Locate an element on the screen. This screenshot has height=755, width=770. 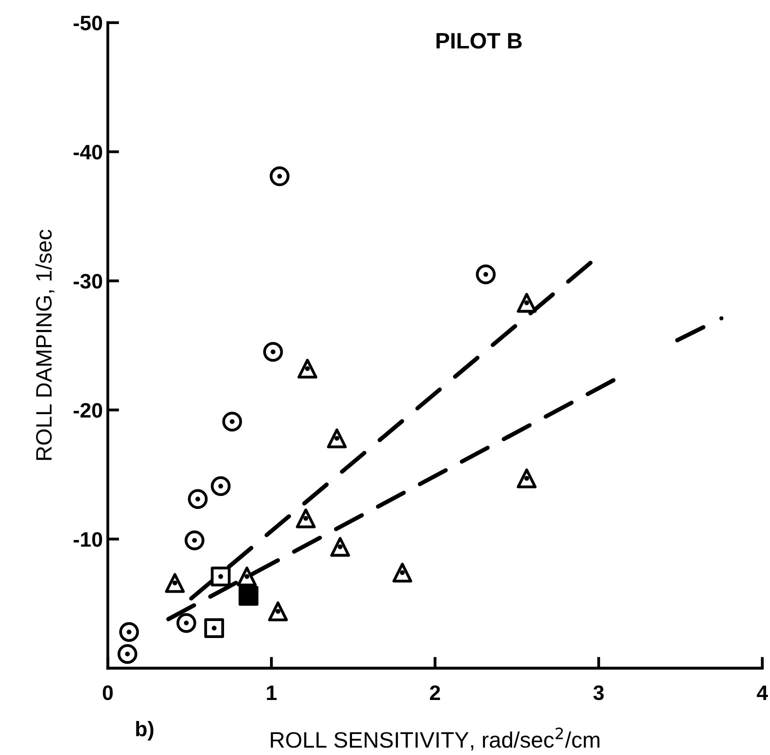
y-tick-label: -40 is located at coordinates (88, 152).